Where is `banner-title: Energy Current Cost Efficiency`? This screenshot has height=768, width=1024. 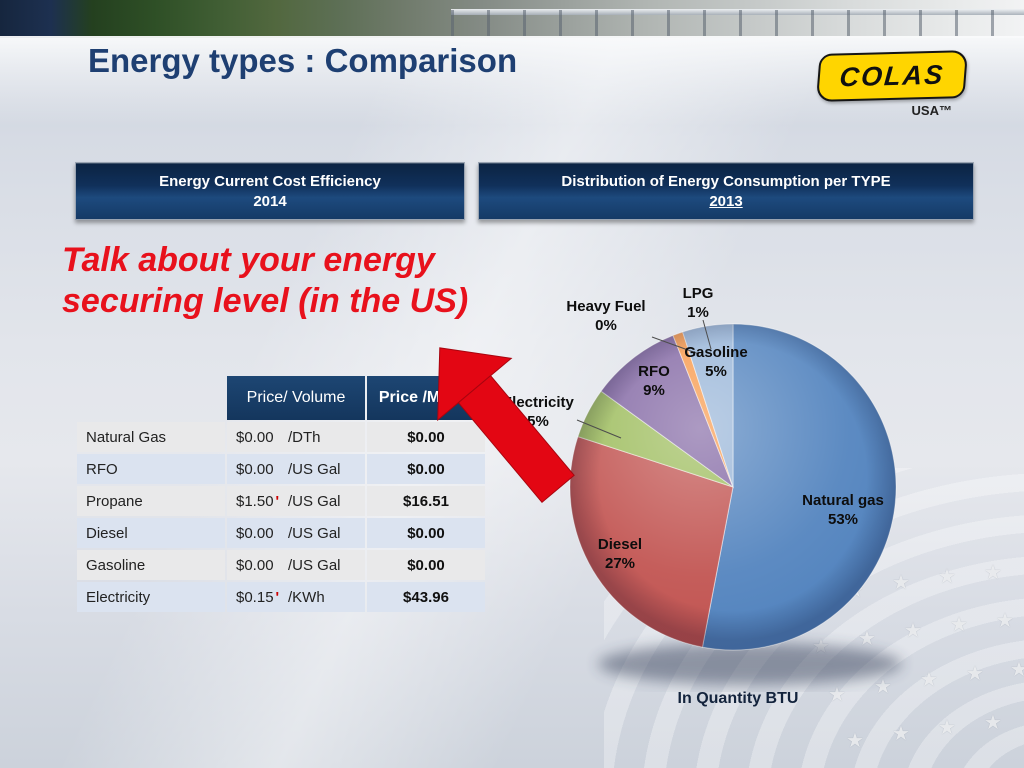
banner-title: Energy Current Cost Efficiency is located at coordinates (270, 181).